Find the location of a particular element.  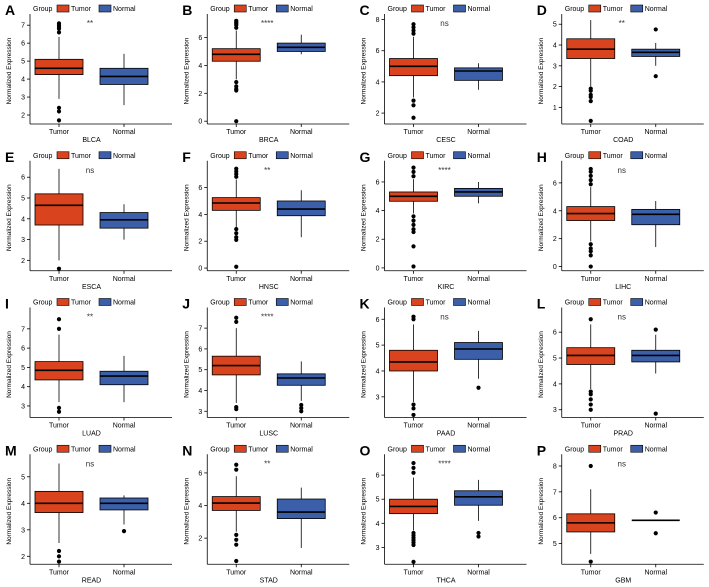

panel-letter: H is located at coordinates (542, 157).